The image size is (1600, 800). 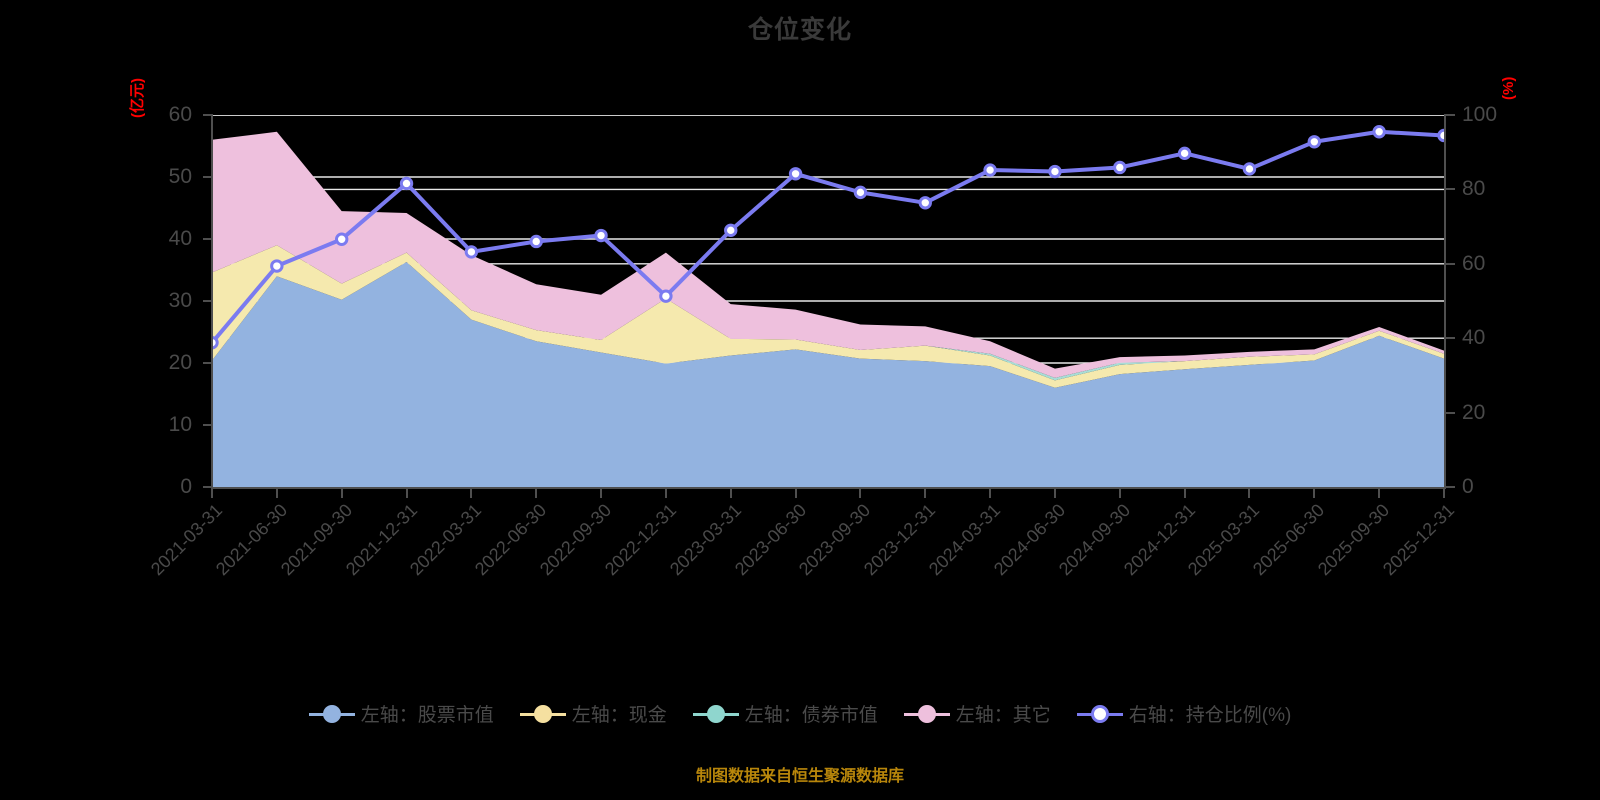 What do you see at coordinates (1468, 486) in the screenshot?
I see `right-tick-label: 0` at bounding box center [1468, 486].